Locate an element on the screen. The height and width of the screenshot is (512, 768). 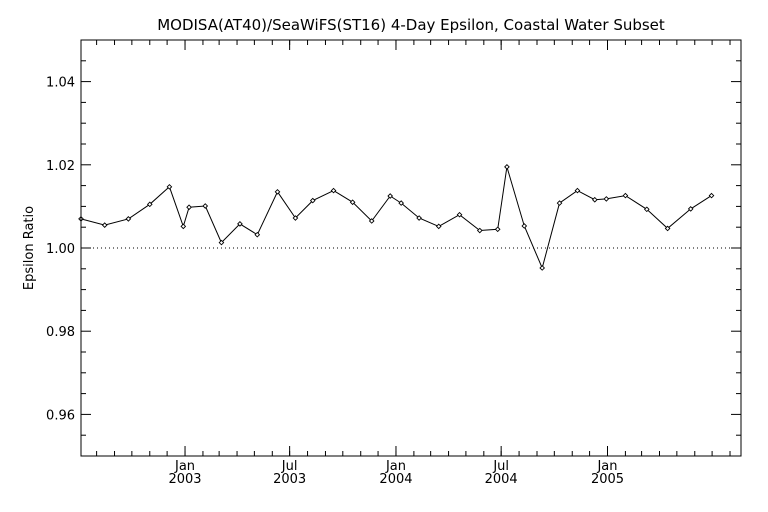
y-tick-label: 0.96 is located at coordinates (60, 415).